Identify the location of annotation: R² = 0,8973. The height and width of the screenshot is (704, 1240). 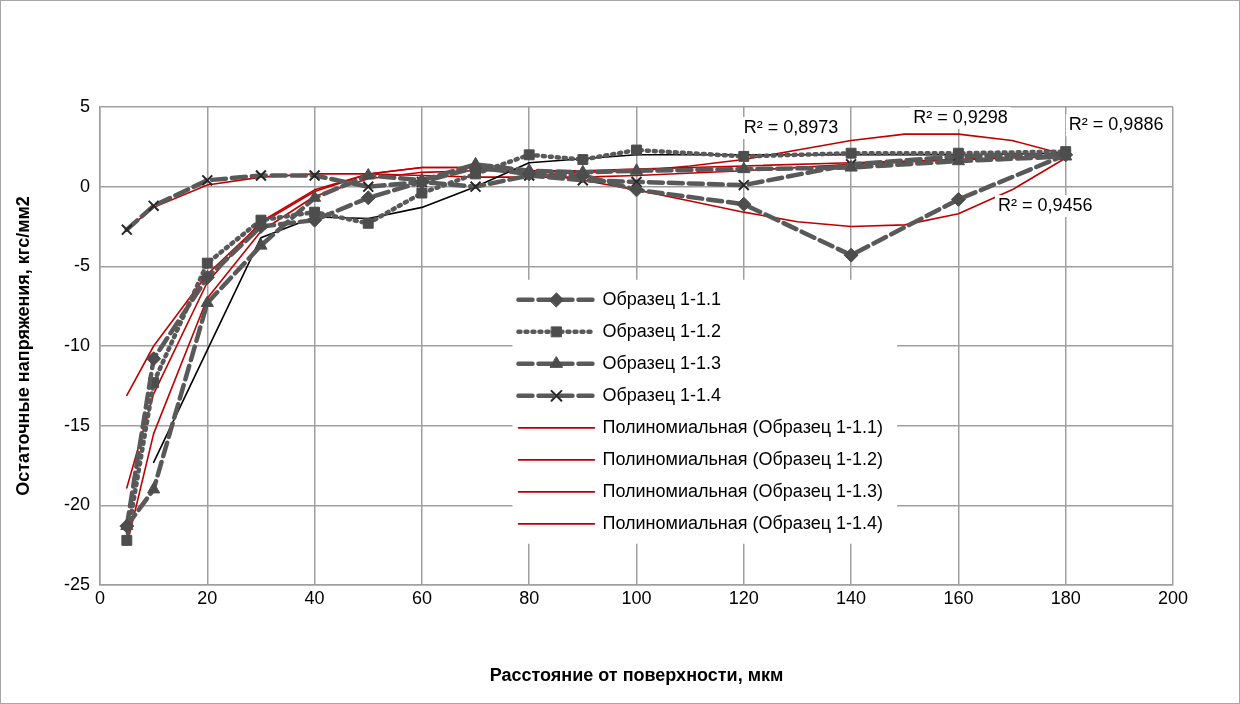
(791, 127).